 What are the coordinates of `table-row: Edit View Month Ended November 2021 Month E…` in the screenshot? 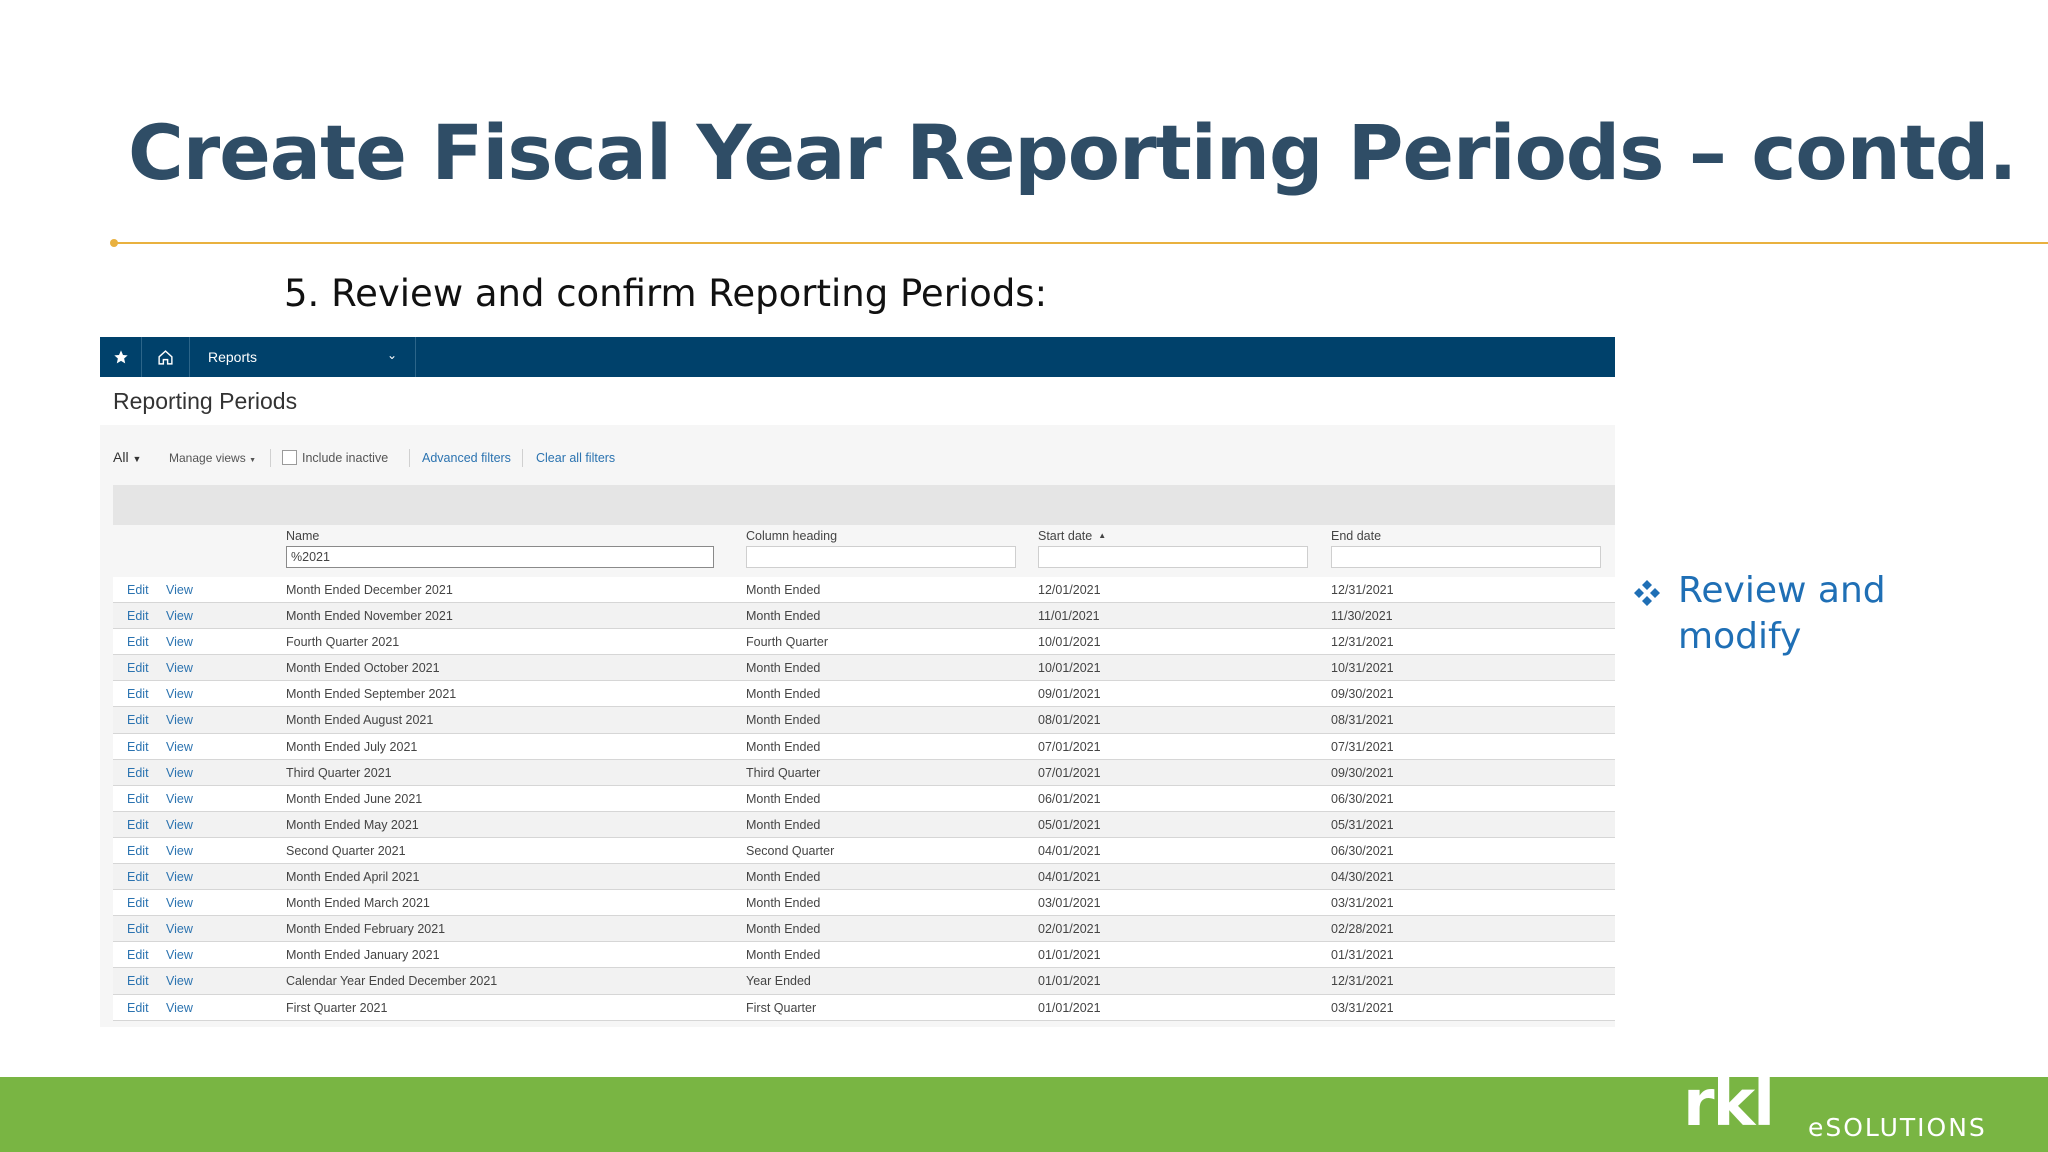 It's located at (864, 616).